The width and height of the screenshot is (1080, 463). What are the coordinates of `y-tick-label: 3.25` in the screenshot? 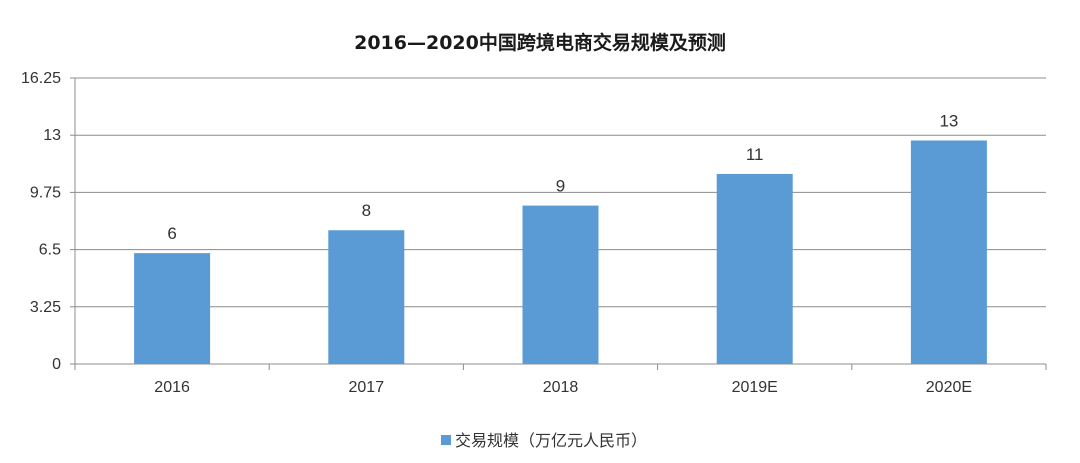 It's located at (45, 307).